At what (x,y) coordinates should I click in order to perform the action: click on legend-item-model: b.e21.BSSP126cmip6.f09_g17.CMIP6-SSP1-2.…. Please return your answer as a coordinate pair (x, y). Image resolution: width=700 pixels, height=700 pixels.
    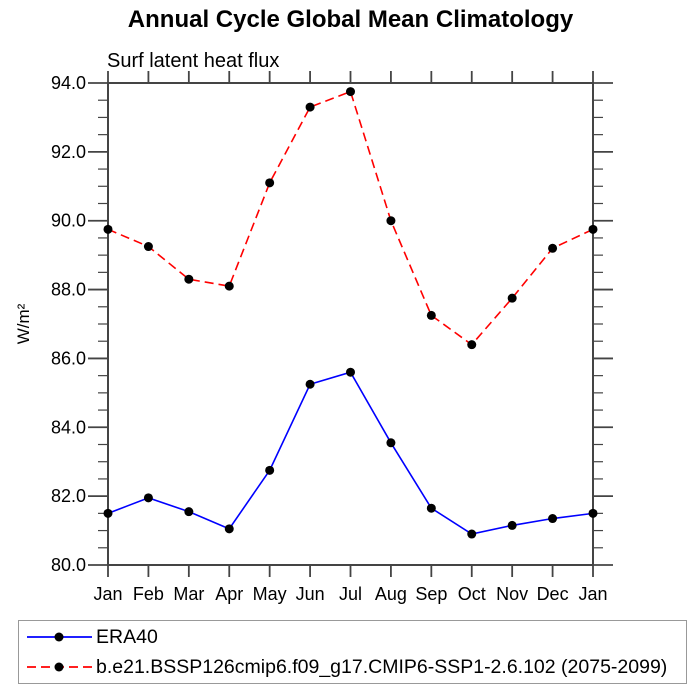
    Looking at the image, I should click on (356, 667).